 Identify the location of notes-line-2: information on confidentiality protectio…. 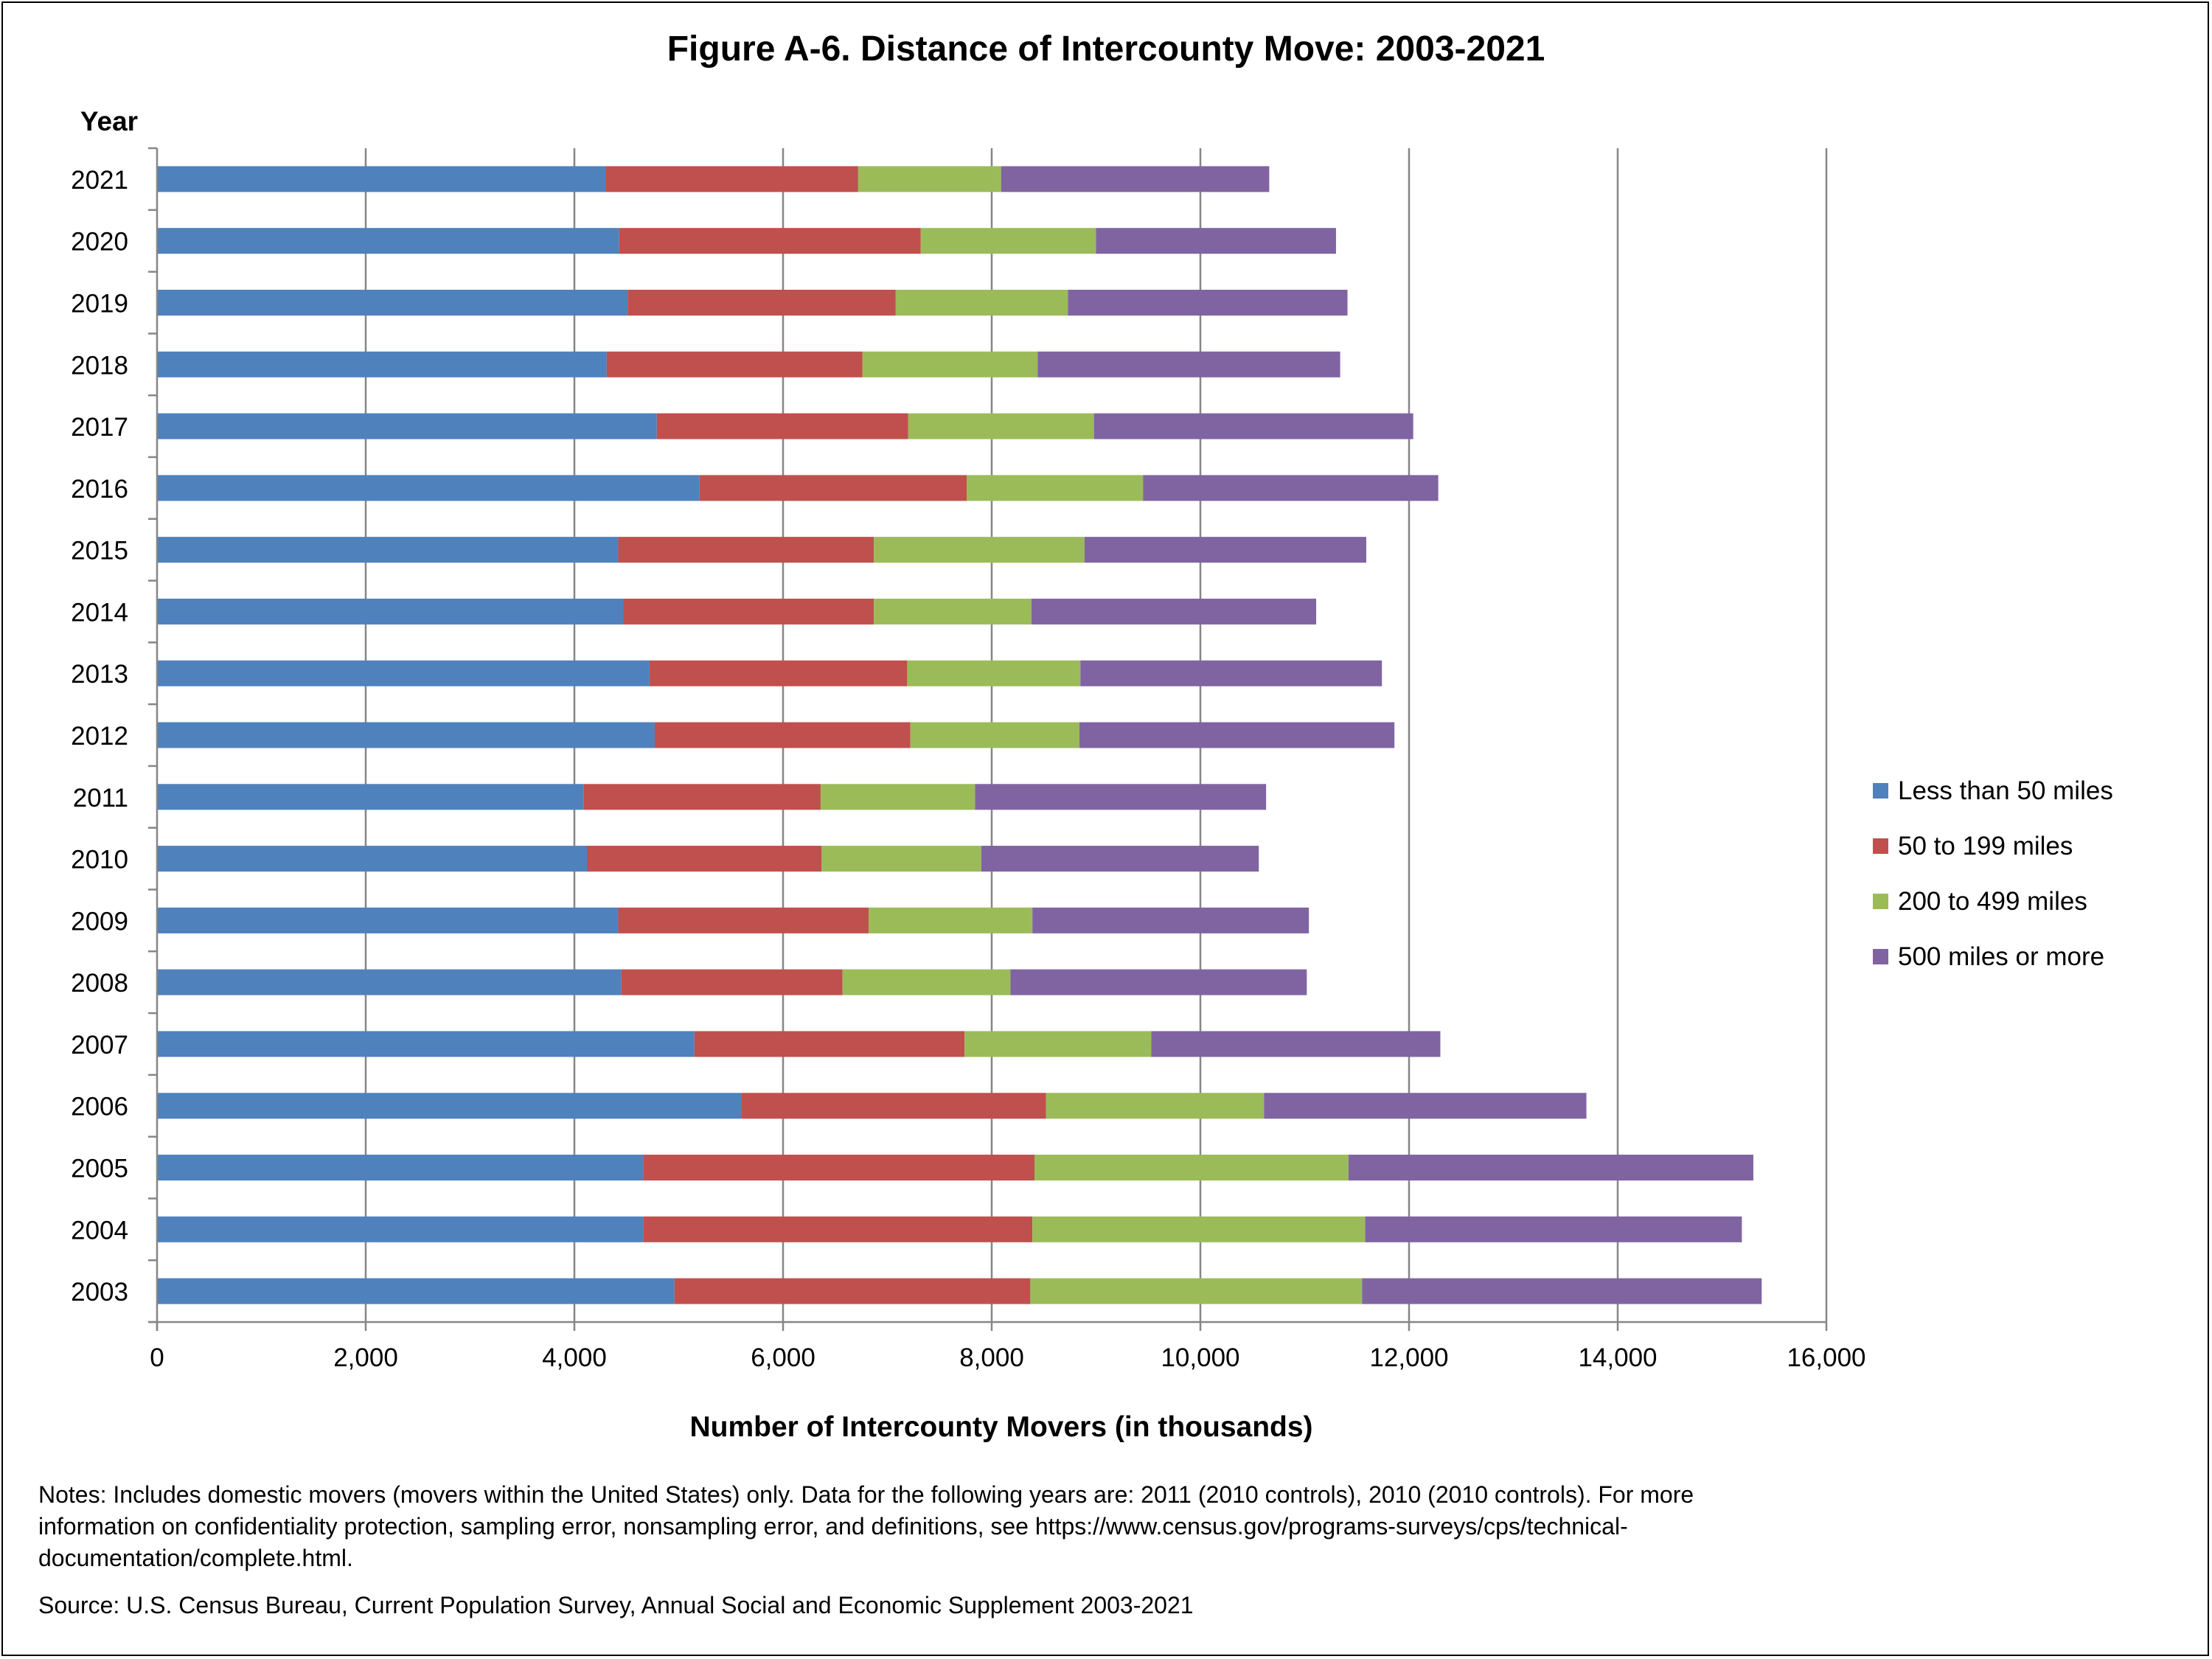
(833, 1526).